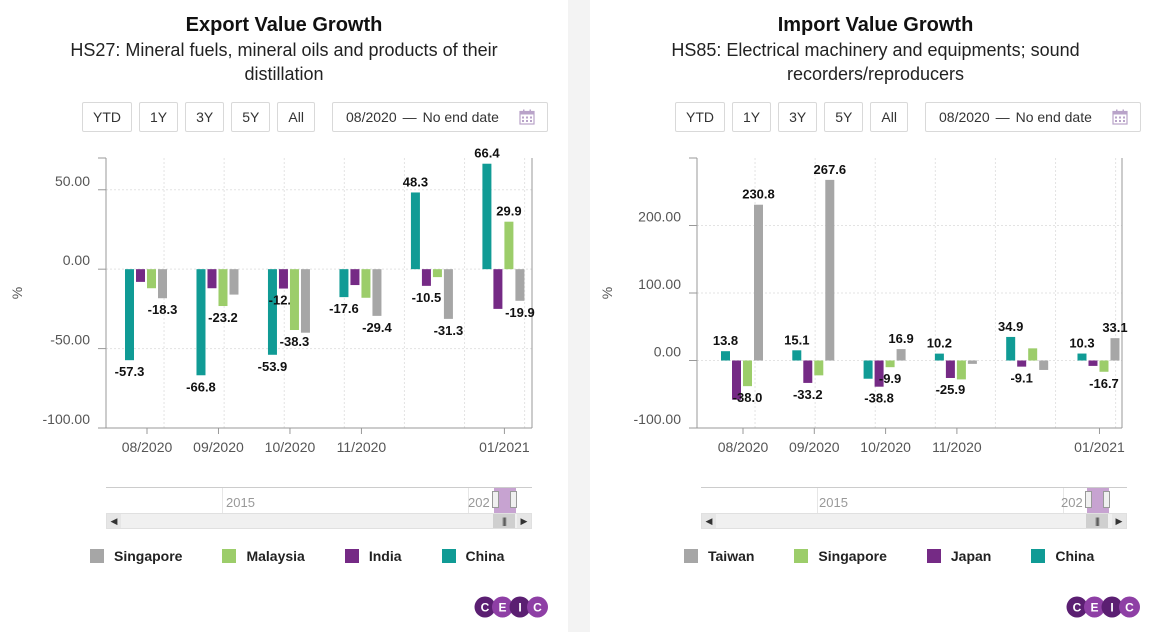 This screenshot has width=1161, height=632. I want to click on y-tick-label: 50.00, so click(72, 181).